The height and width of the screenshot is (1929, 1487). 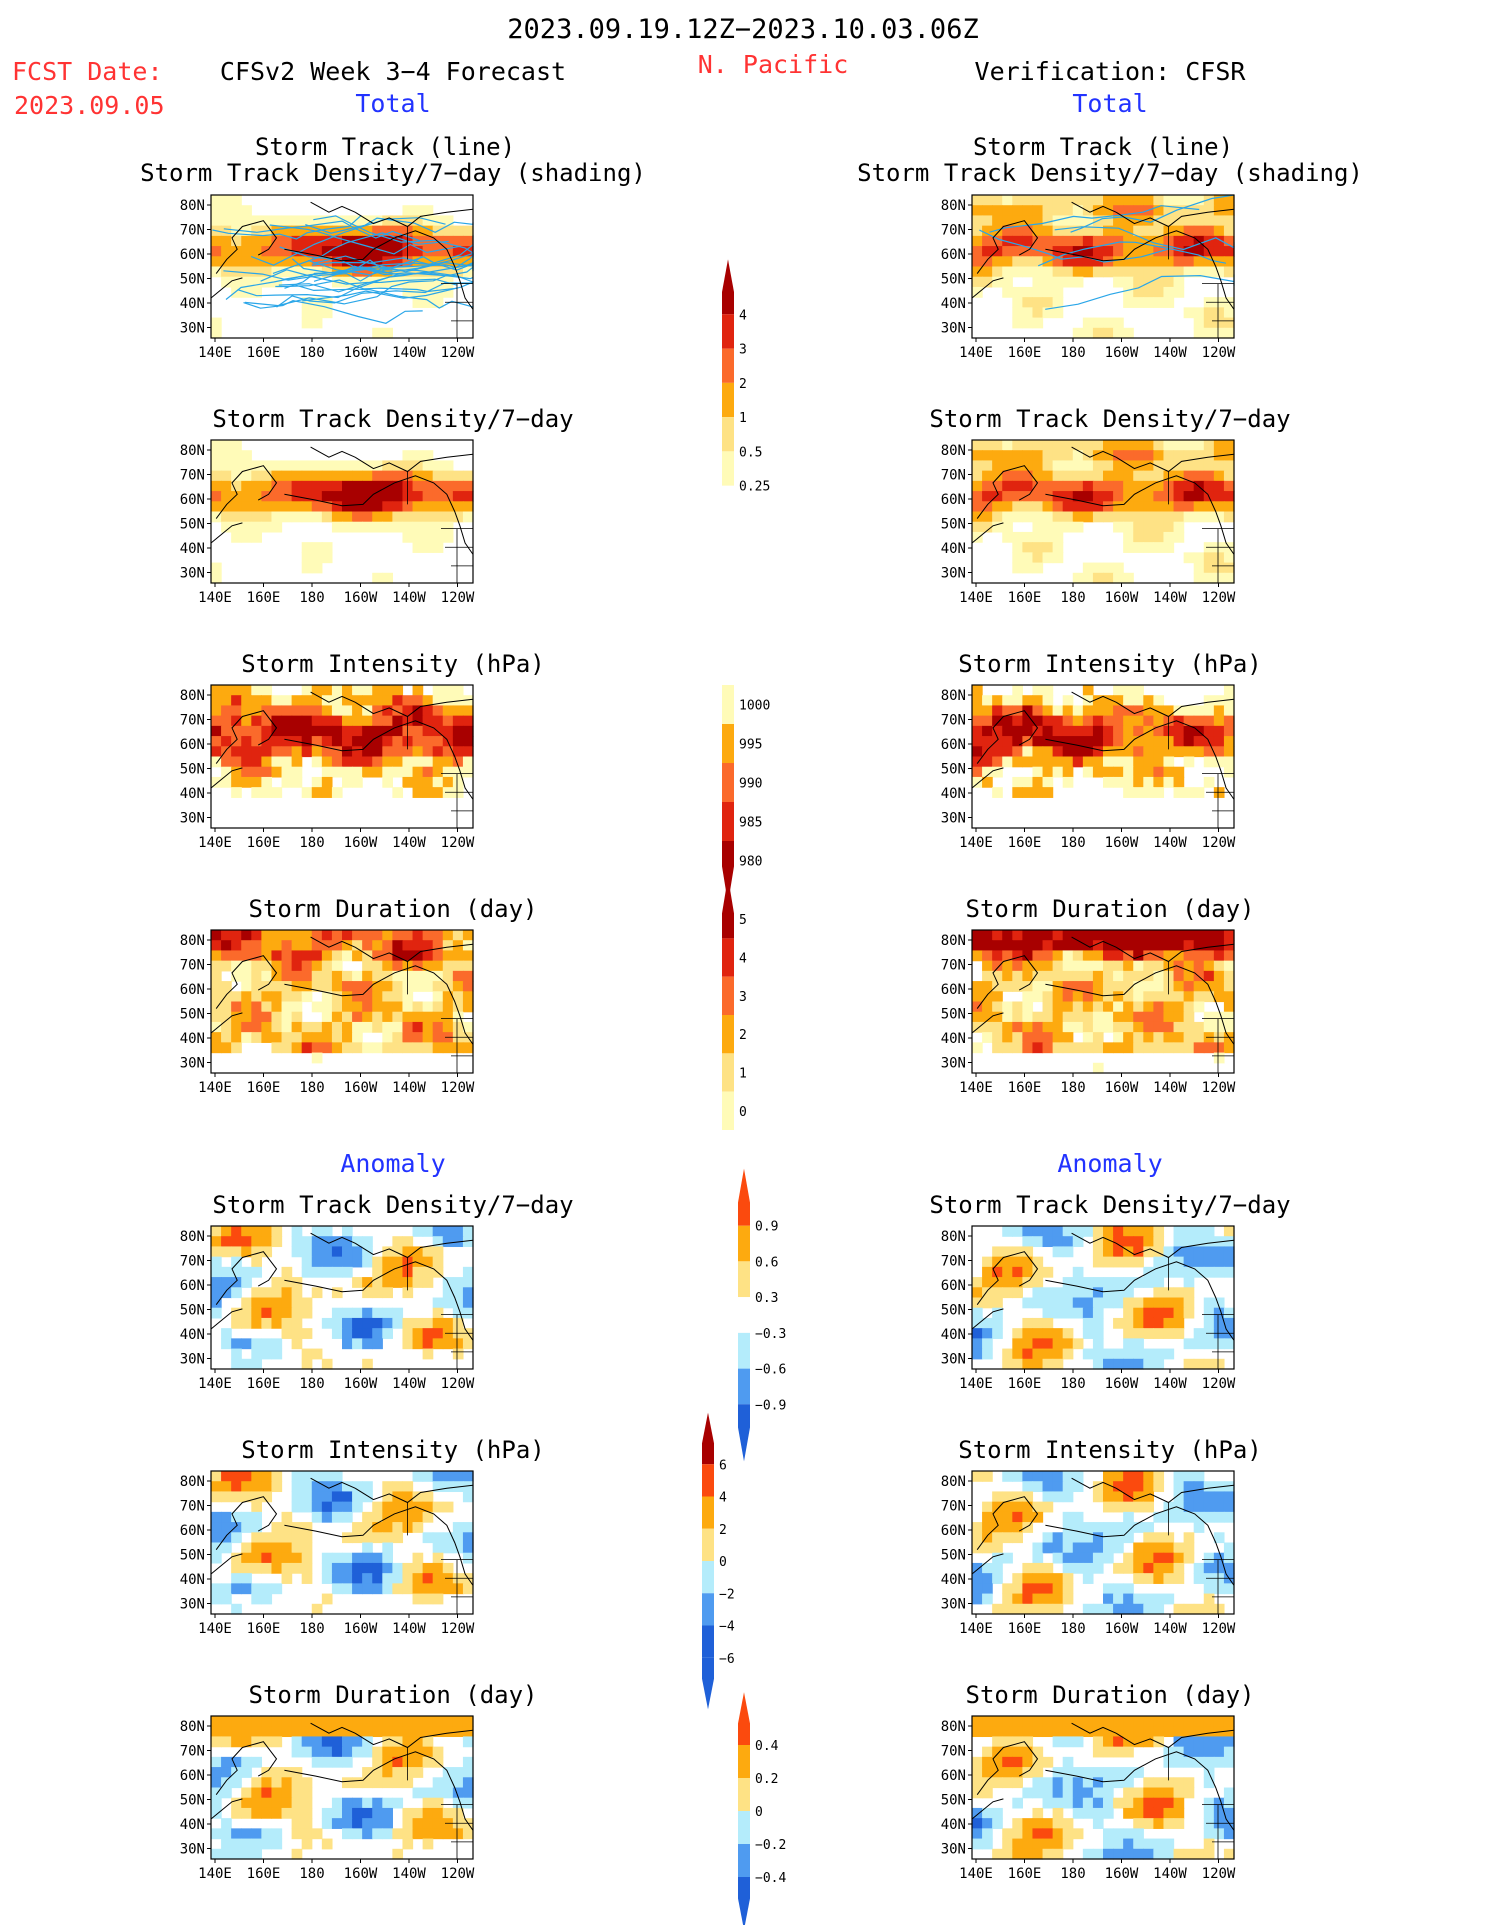 I want to click on verification-anomaly-label: Anomaly, so click(x=1109, y=1163).